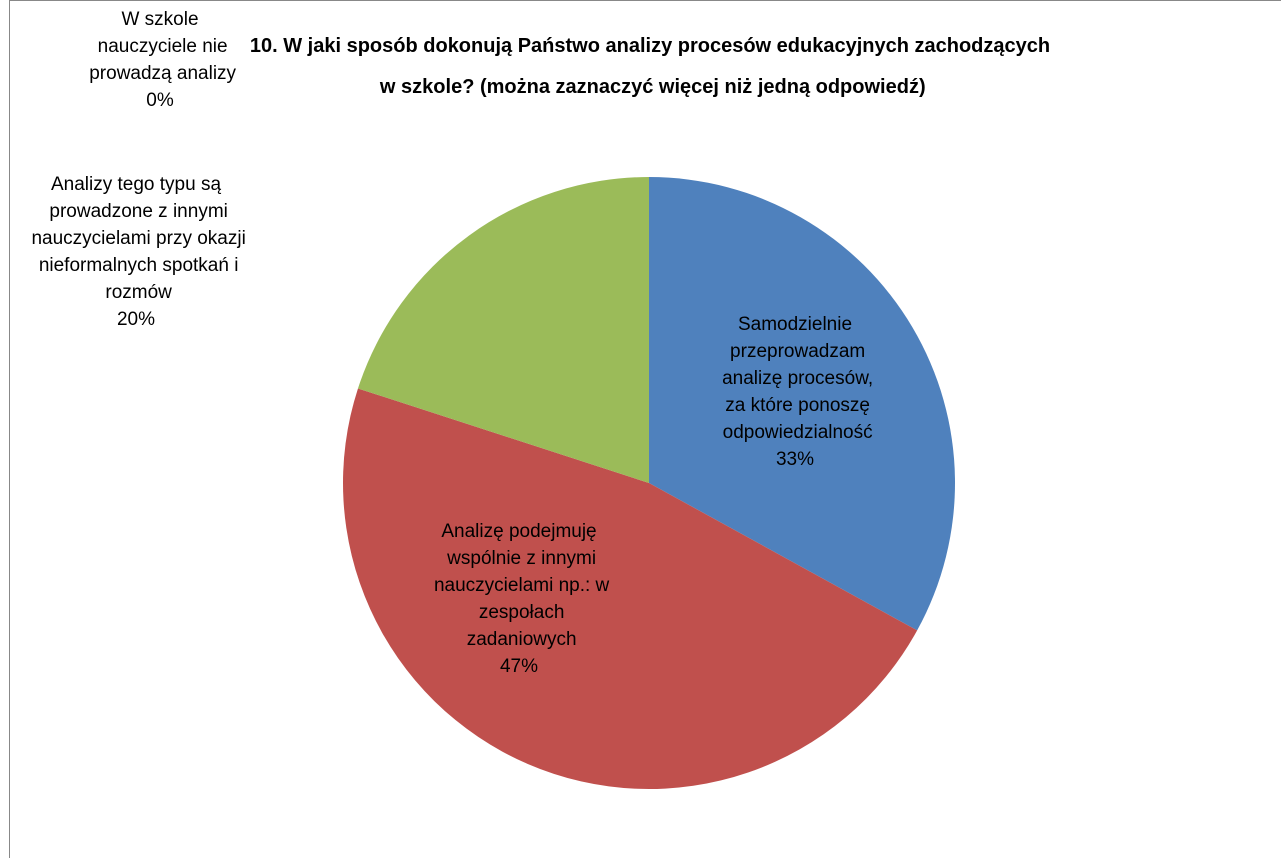 Image resolution: width=1281 pixels, height=858 pixels. Describe the element at coordinates (136, 319) in the screenshot. I see `slice-value-label: 20%` at that location.